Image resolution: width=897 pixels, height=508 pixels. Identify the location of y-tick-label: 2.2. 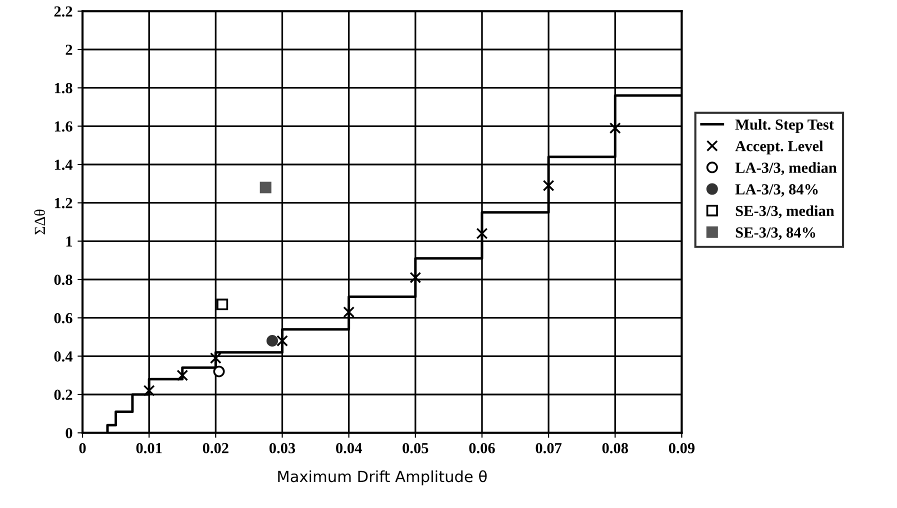
(63, 11).